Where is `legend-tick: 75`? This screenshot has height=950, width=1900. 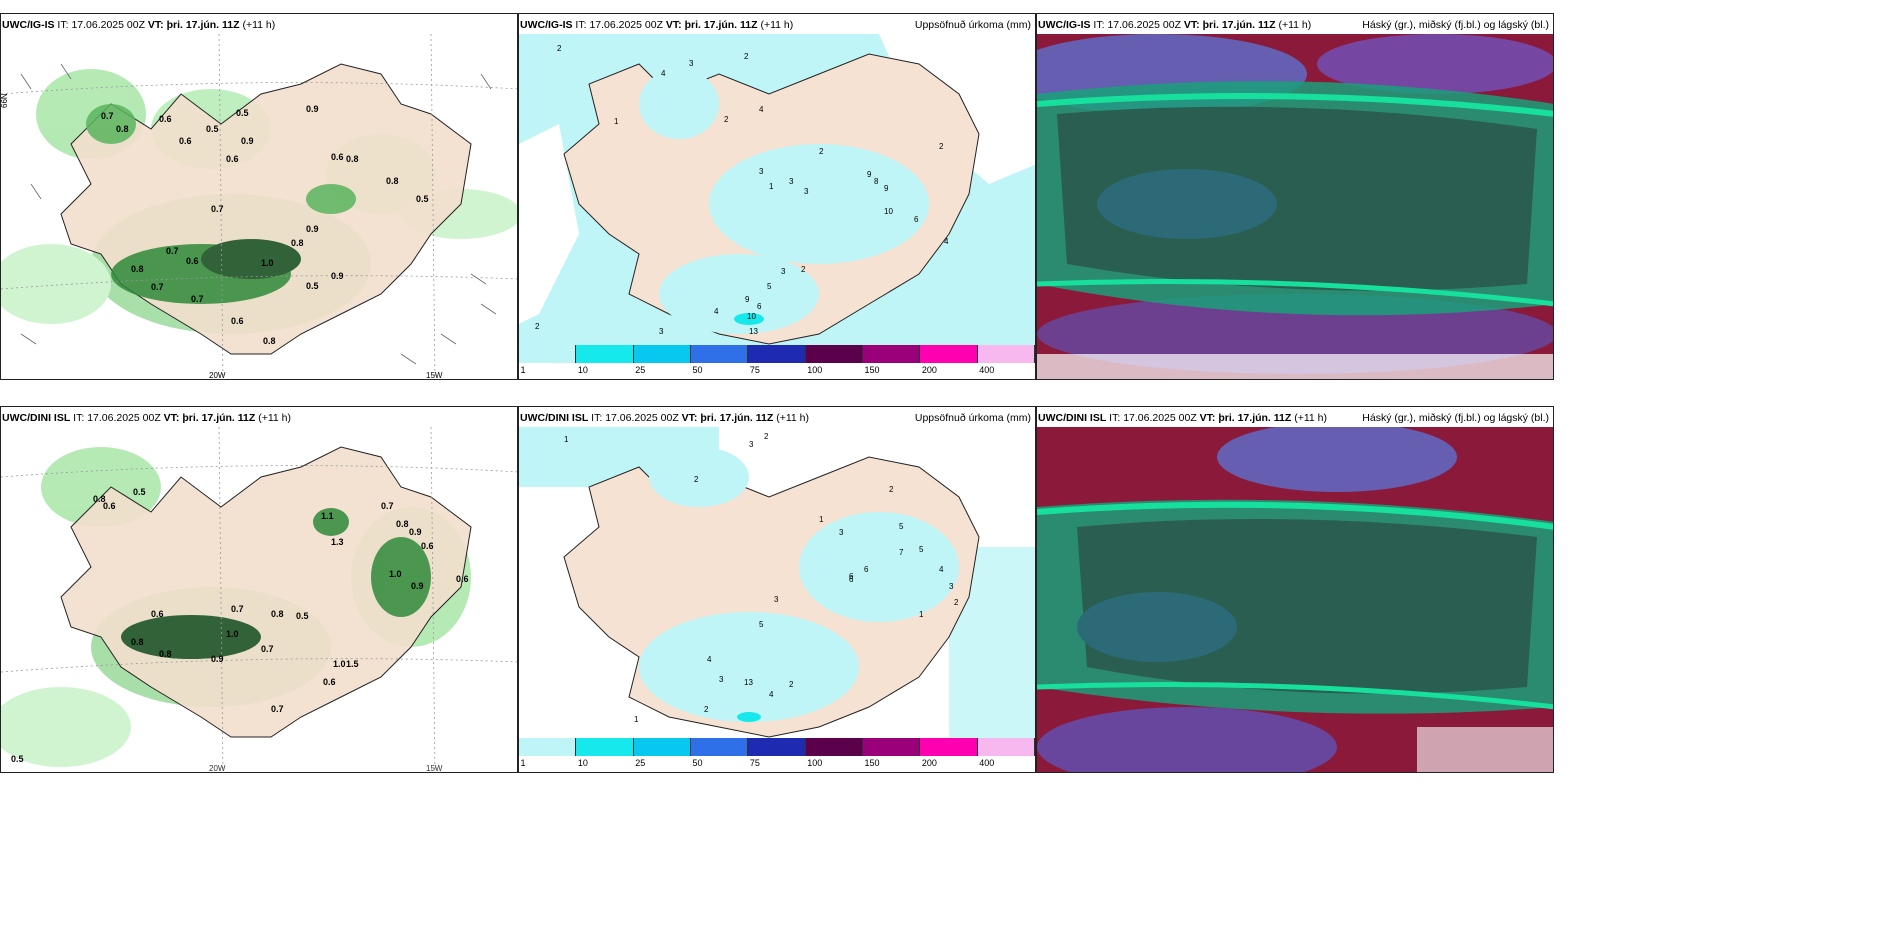
legend-tick: 75 is located at coordinates (754, 763).